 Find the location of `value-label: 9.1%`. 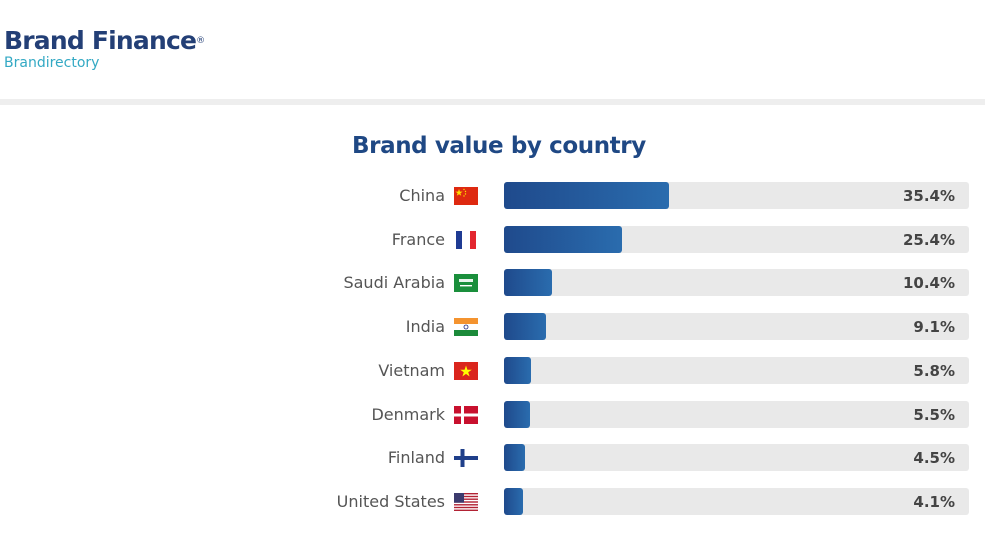

value-label: 9.1% is located at coordinates (934, 327).